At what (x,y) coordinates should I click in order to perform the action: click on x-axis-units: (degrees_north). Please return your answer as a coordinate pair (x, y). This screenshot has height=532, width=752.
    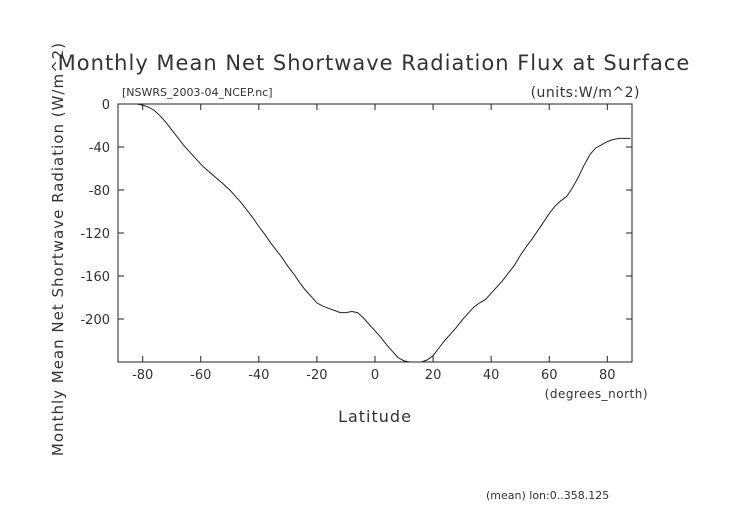
    Looking at the image, I should click on (596, 394).